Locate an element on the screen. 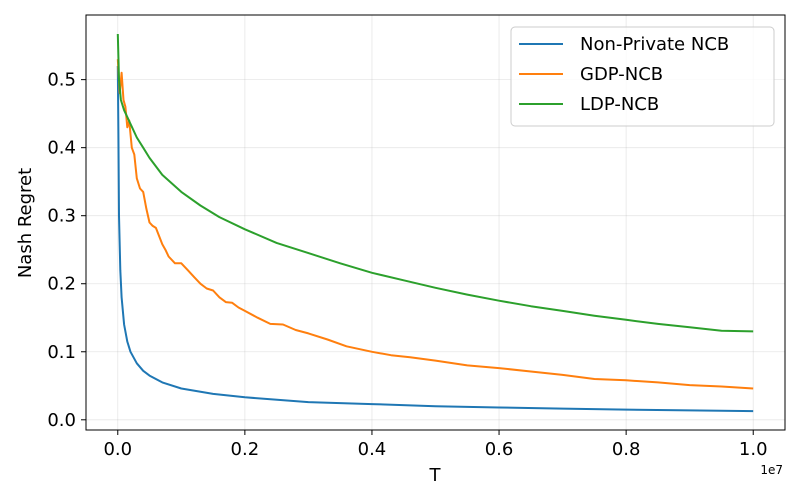  y-tick-label: 0.0 is located at coordinates (61, 420).